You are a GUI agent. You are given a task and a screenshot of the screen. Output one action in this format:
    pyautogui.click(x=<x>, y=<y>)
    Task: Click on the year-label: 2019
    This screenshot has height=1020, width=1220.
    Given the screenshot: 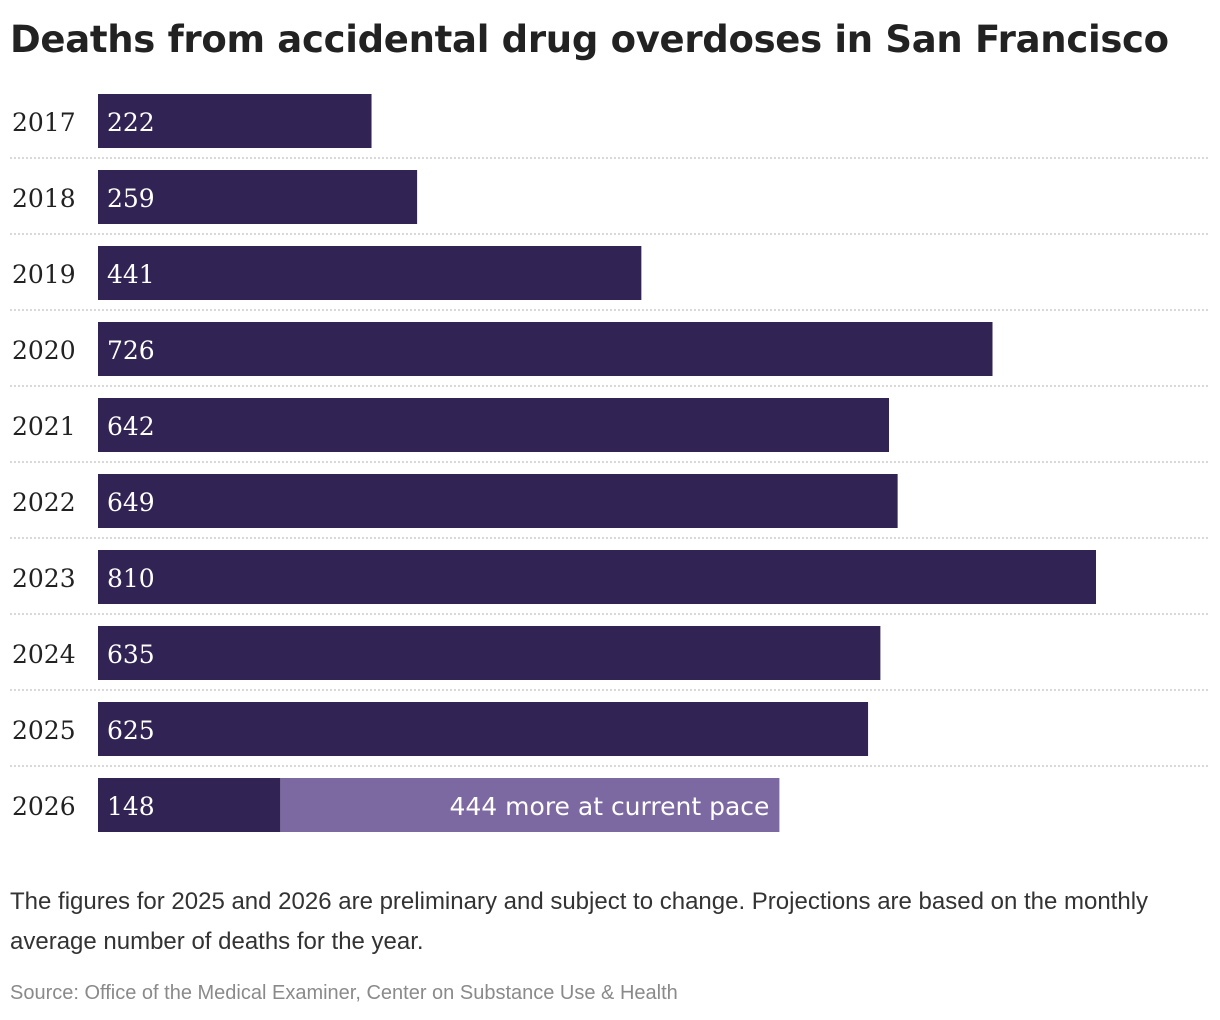 What is the action you would take?
    pyautogui.click(x=44, y=274)
    